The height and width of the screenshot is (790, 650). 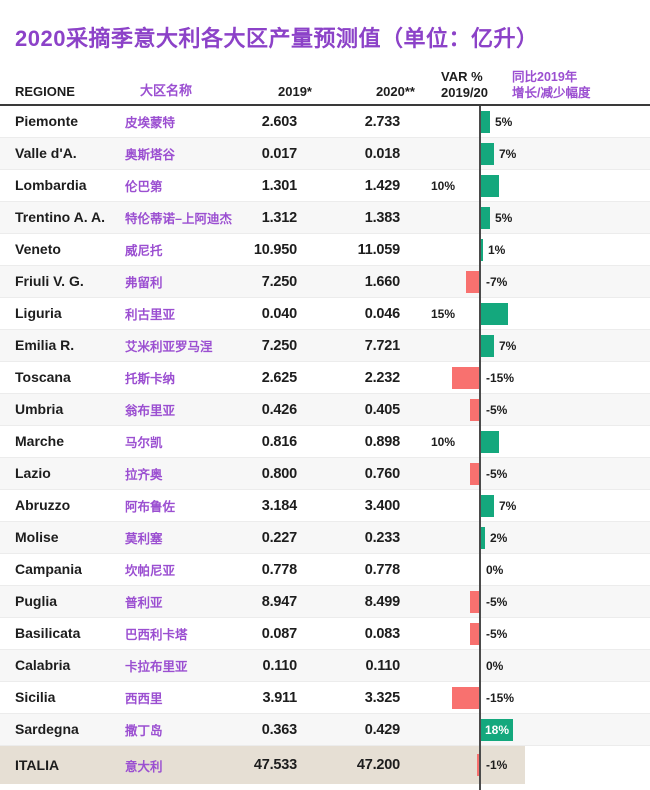 What do you see at coordinates (442, 441) in the screenshot?
I see `var-label-left: 10%` at bounding box center [442, 441].